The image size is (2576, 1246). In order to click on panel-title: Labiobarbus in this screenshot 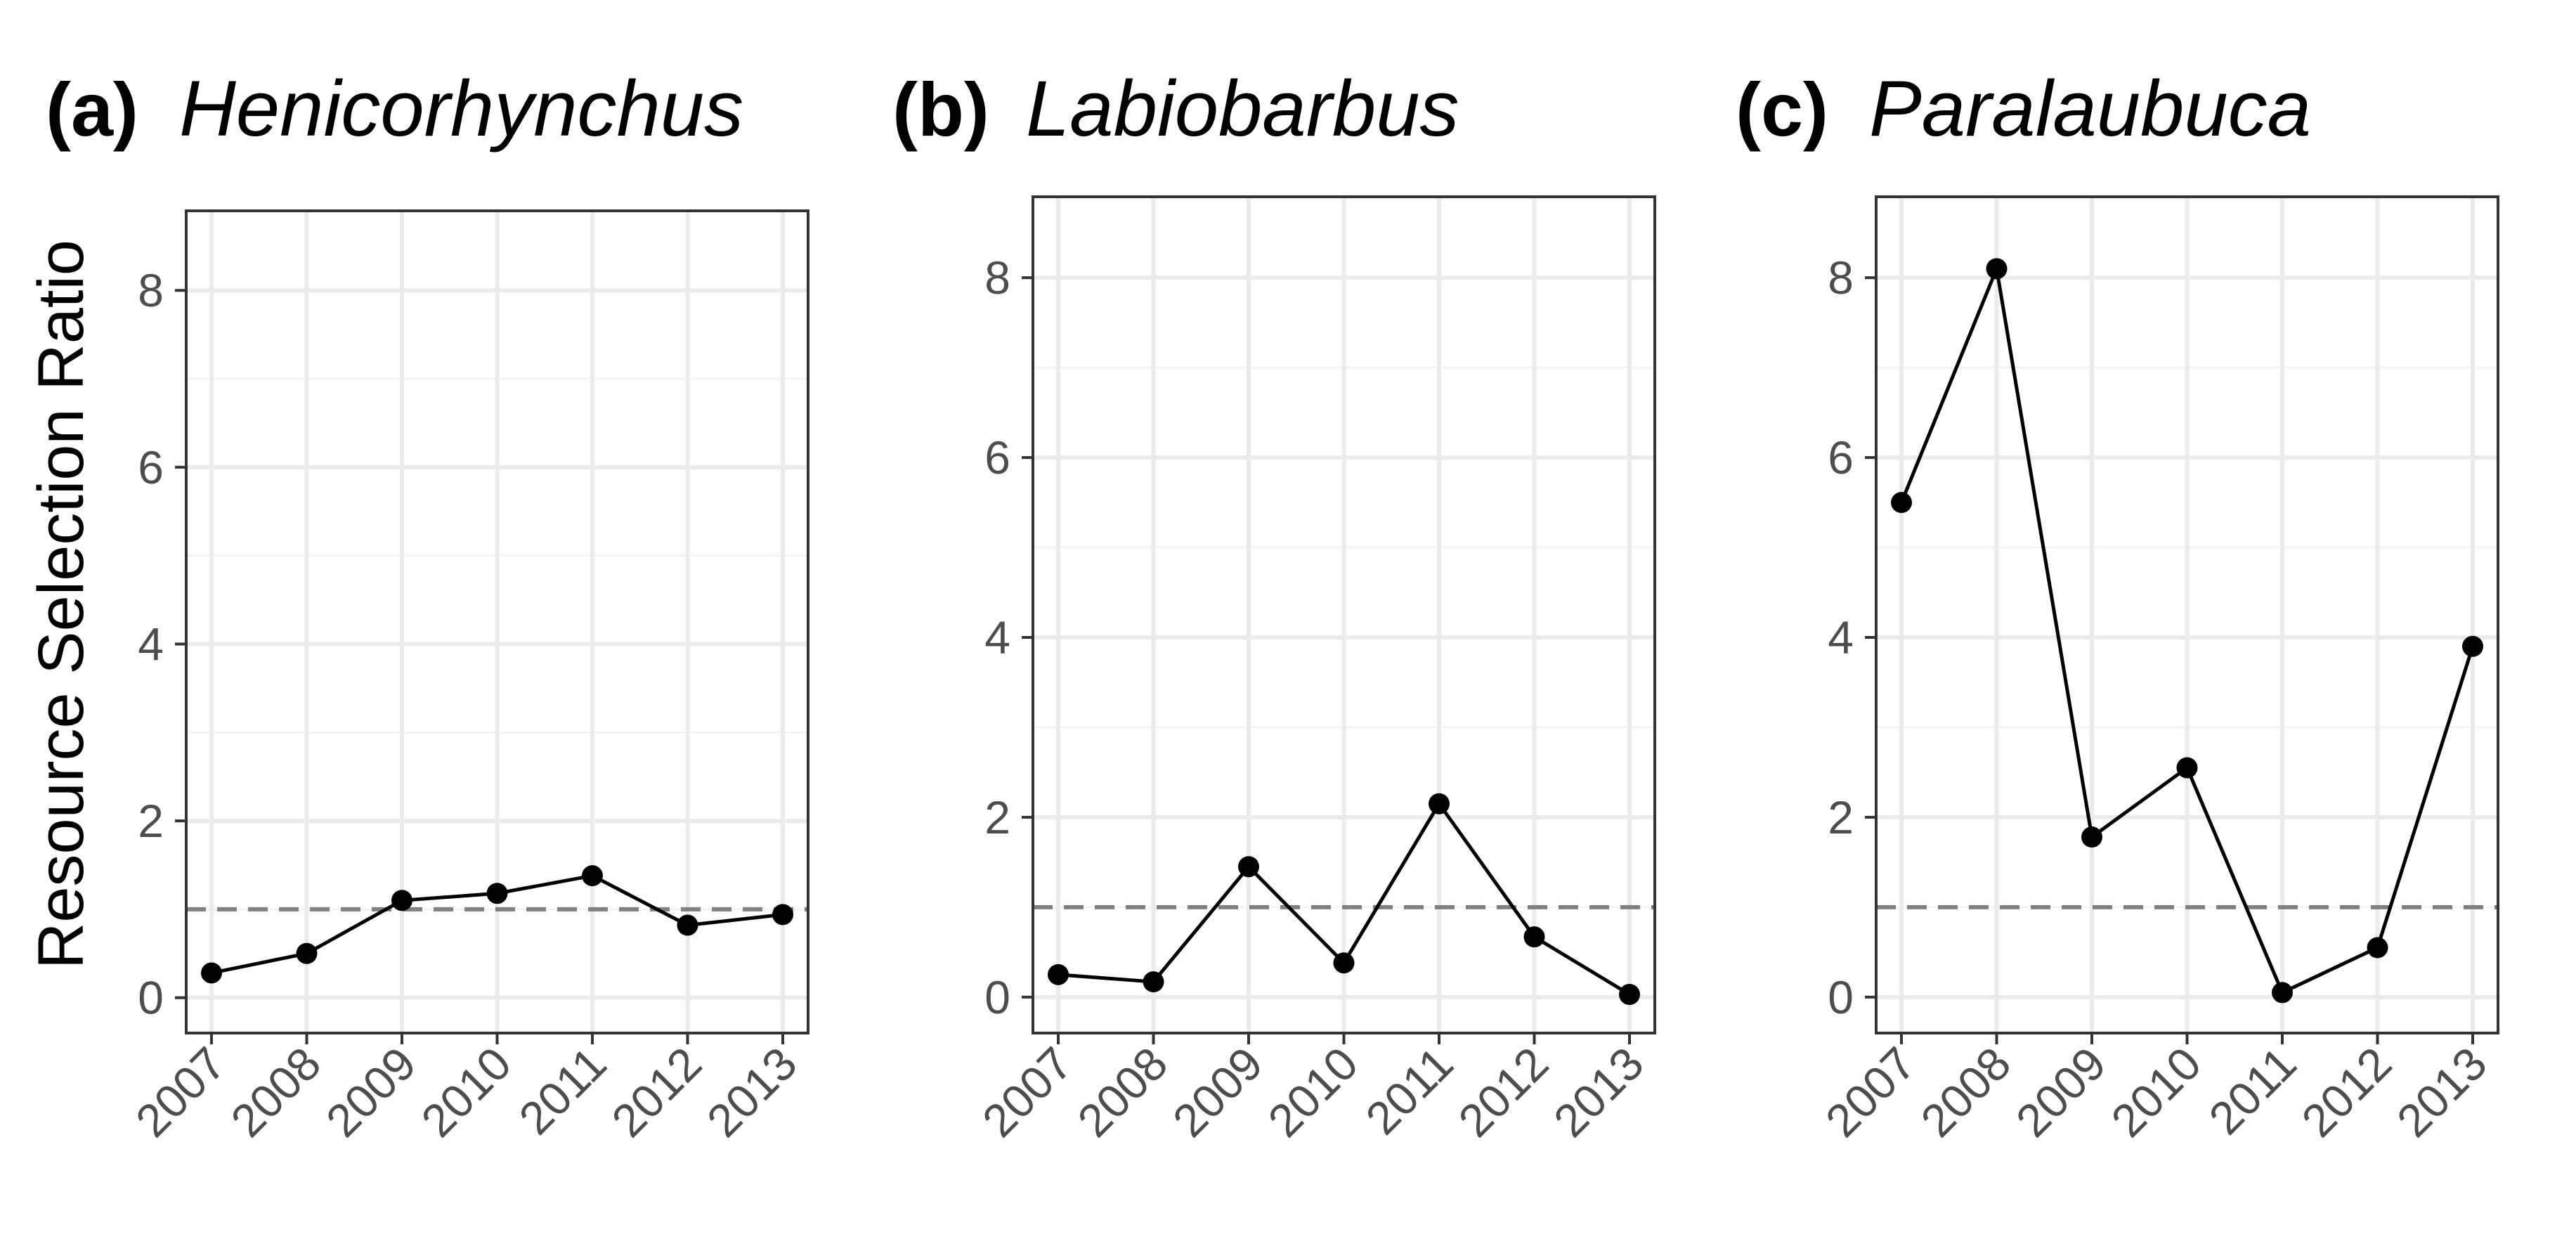, I will do `click(1242, 108)`.